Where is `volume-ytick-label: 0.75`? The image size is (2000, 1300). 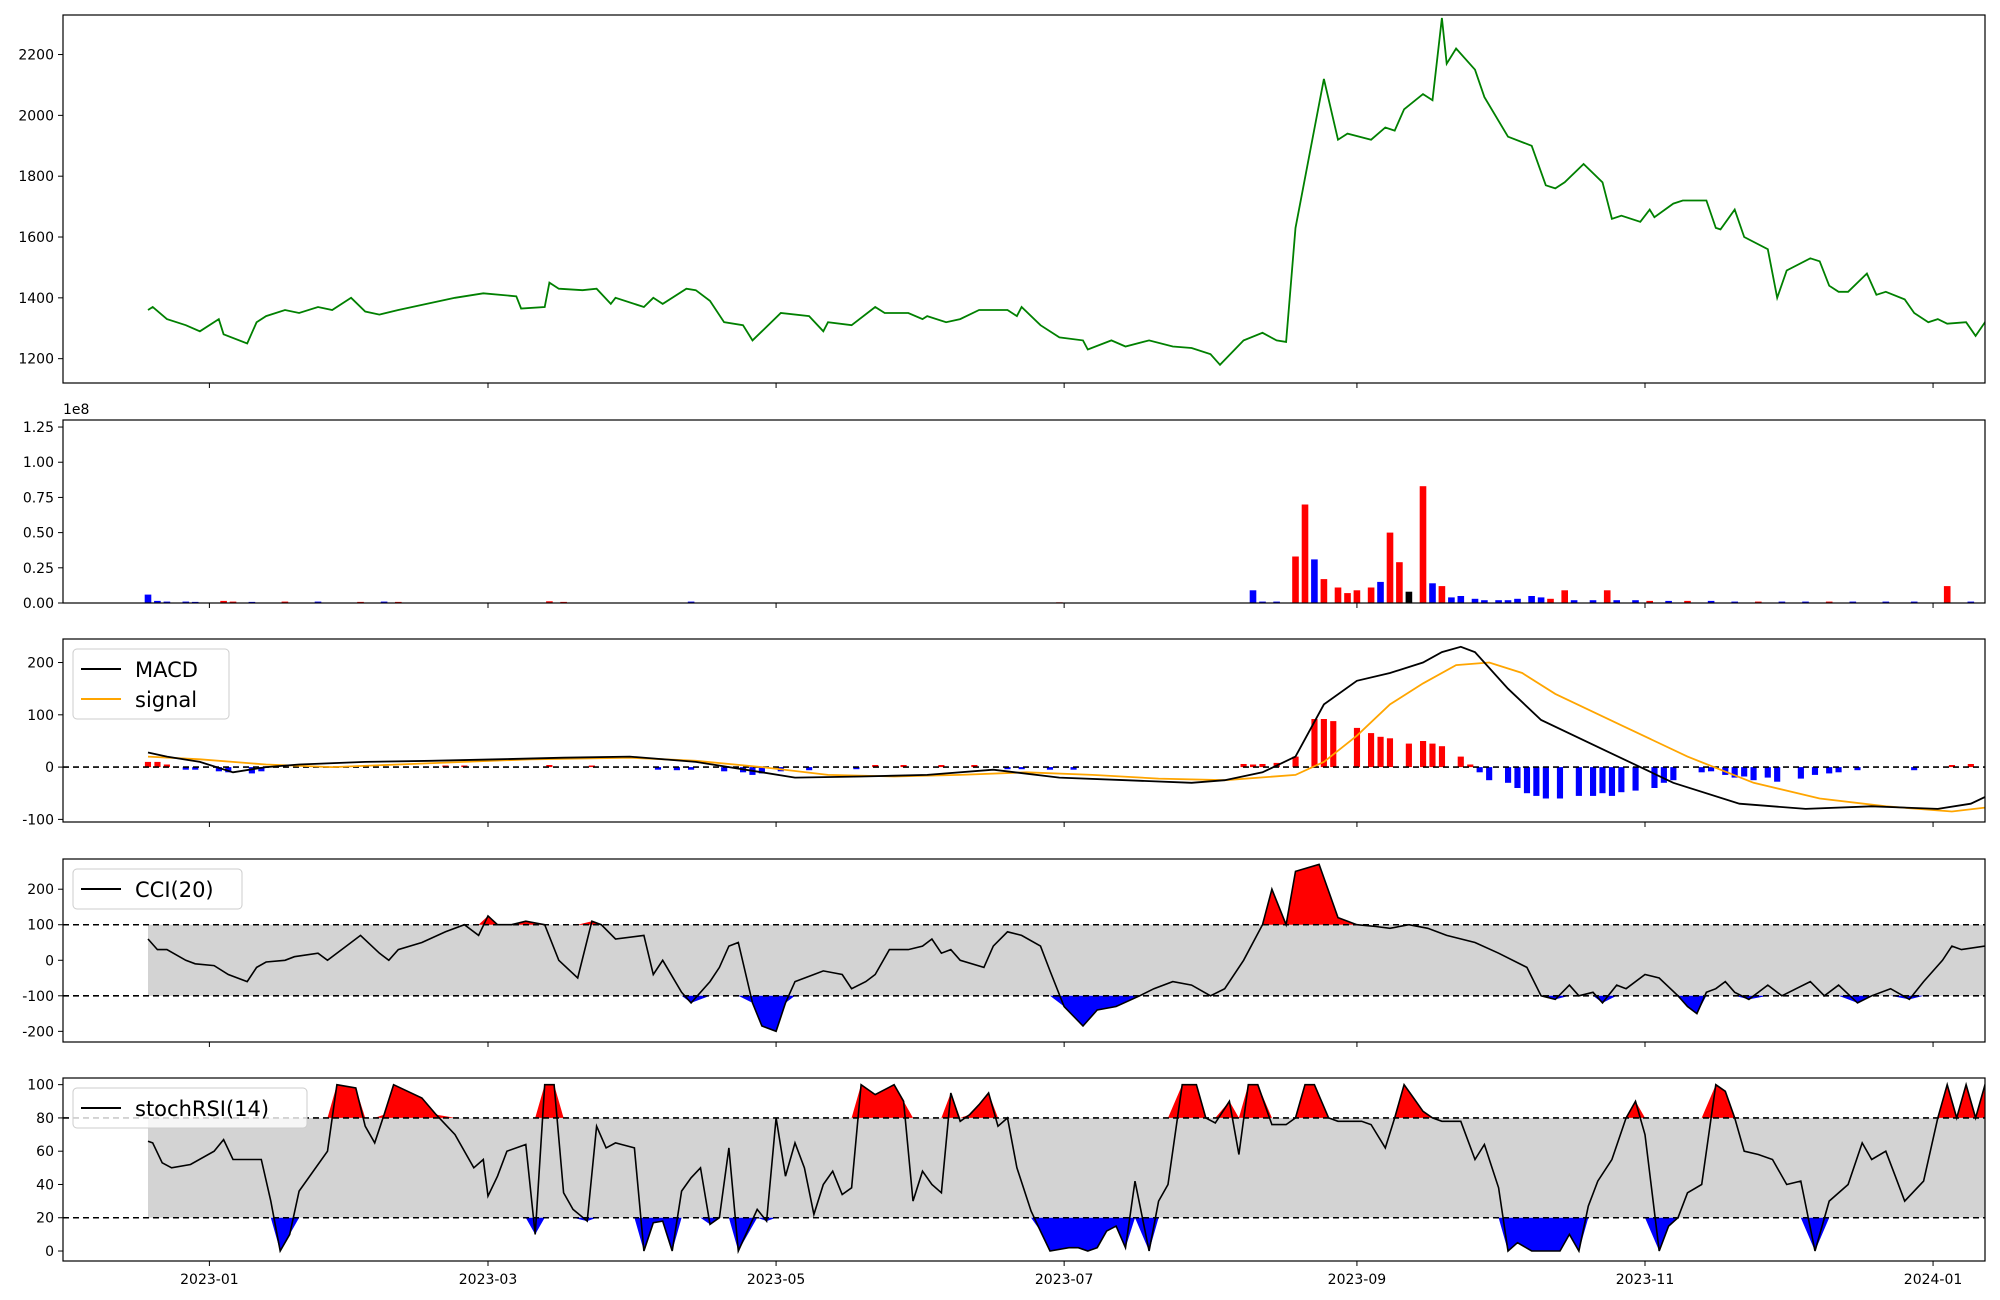 volume-ytick-label: 0.75 is located at coordinates (38, 498).